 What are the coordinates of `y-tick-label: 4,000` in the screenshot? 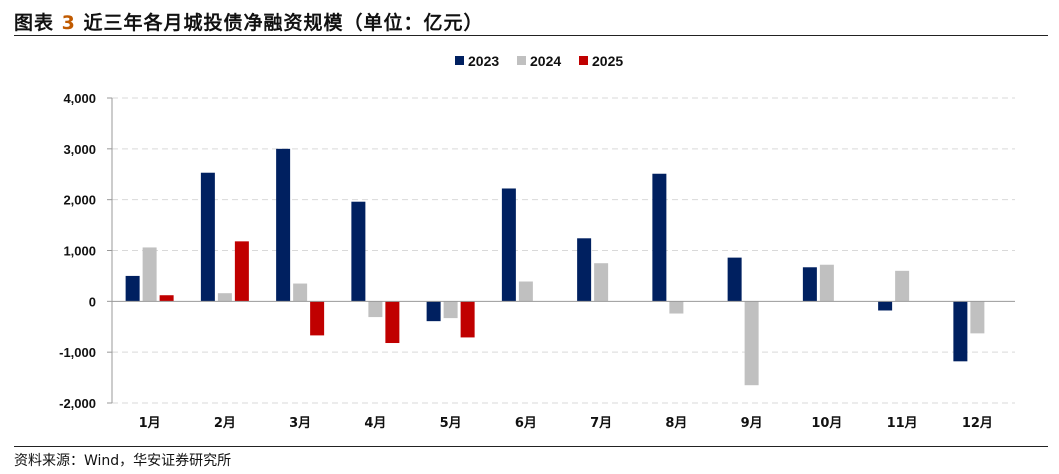 It's located at (79, 98).